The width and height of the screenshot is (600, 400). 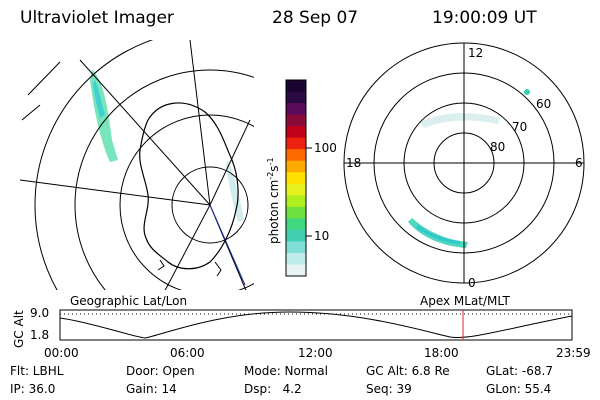 I want to click on left-panel-label: Geographic Lat/Lon, so click(x=128, y=301).